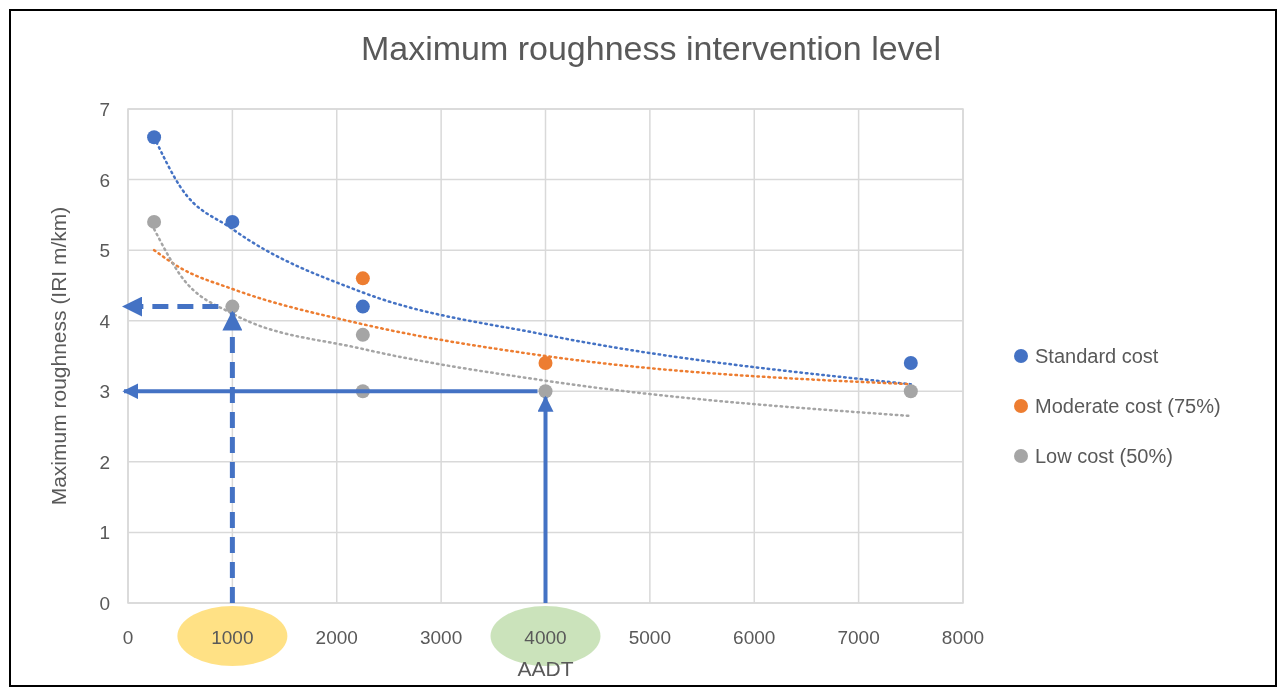 The width and height of the screenshot is (1286, 696). What do you see at coordinates (651, 48) in the screenshot?
I see `chart-title: Maximum roughness intervention level` at bounding box center [651, 48].